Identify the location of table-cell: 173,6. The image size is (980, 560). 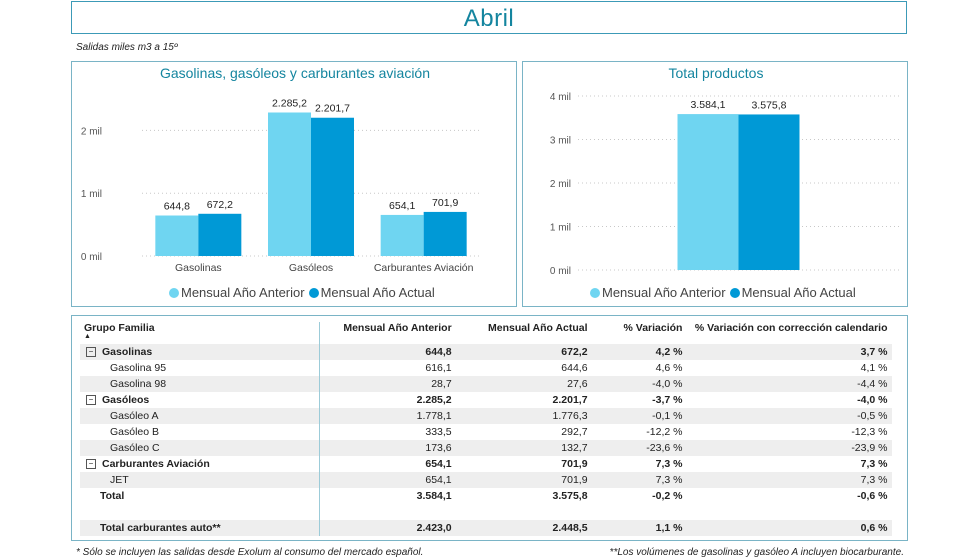
(387, 448).